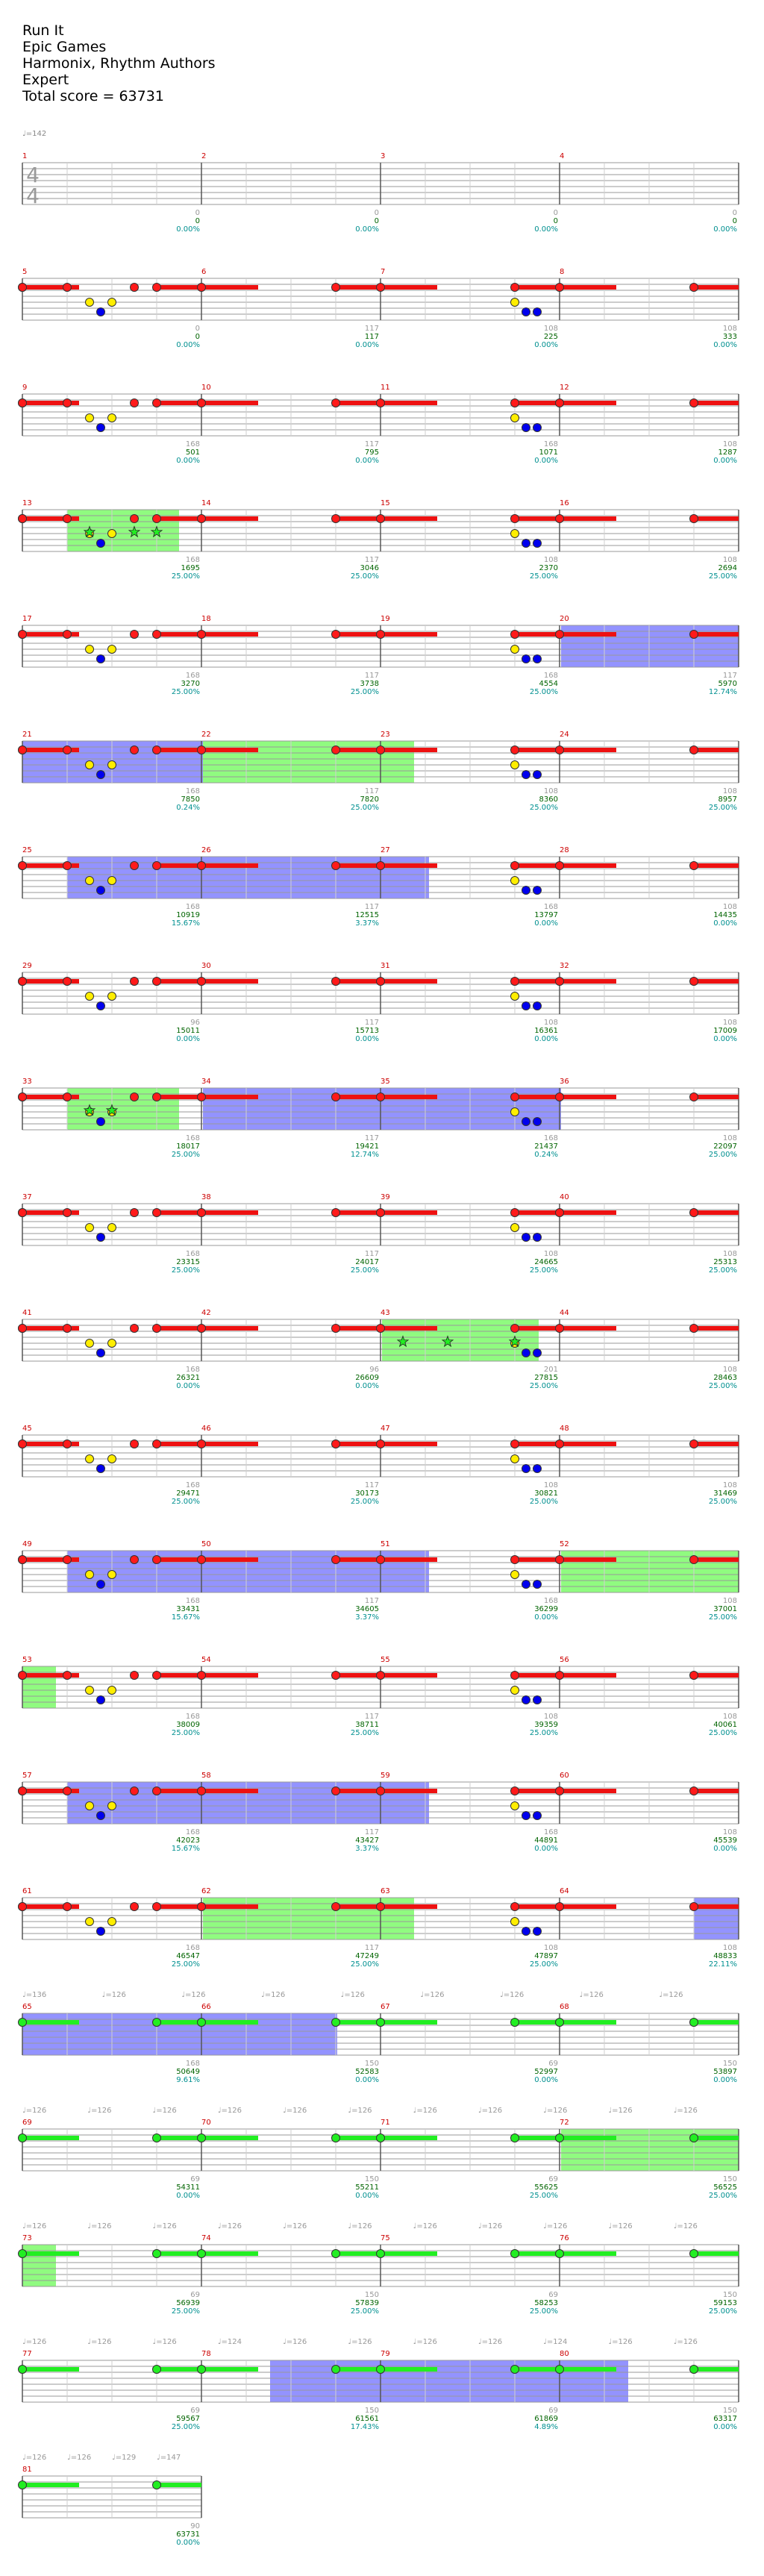 The image size is (764, 2576). I want to click on measure-score: 47897, so click(546, 1956).